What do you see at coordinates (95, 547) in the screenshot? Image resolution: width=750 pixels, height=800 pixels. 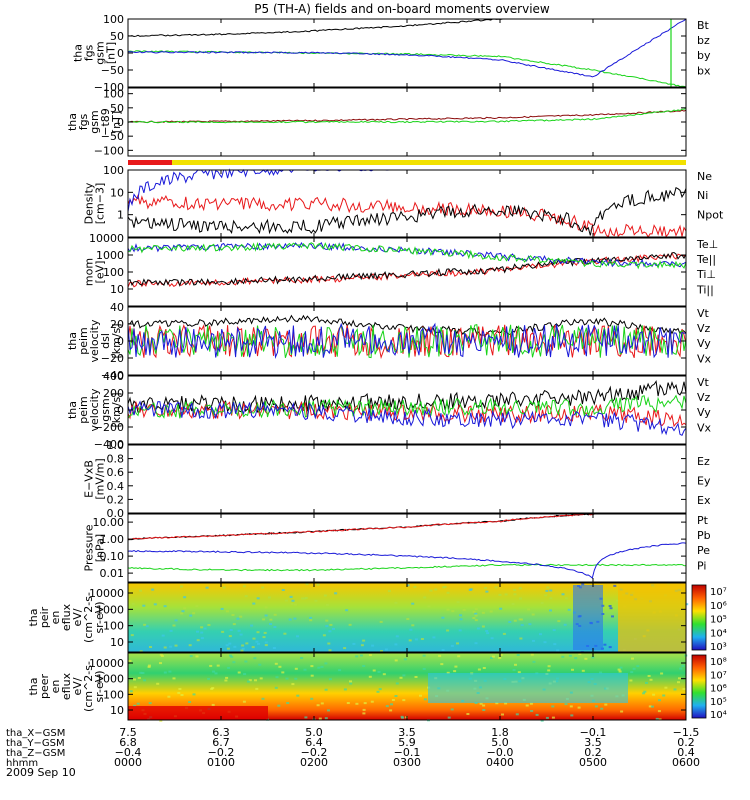 I see `y-axis-label: Pressure[nPa]` at bounding box center [95, 547].